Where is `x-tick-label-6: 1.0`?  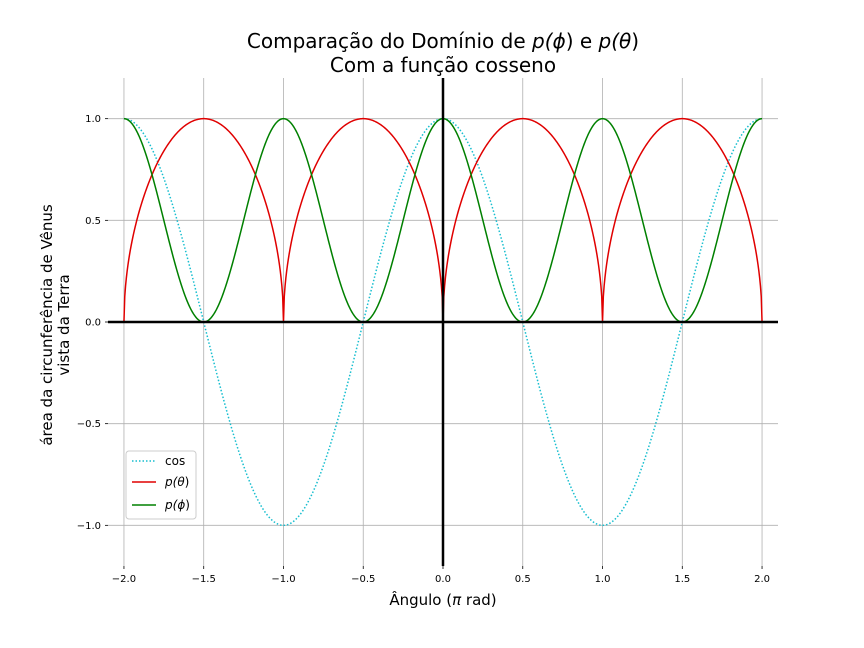
x-tick-label-6: 1.0 is located at coordinates (603, 579).